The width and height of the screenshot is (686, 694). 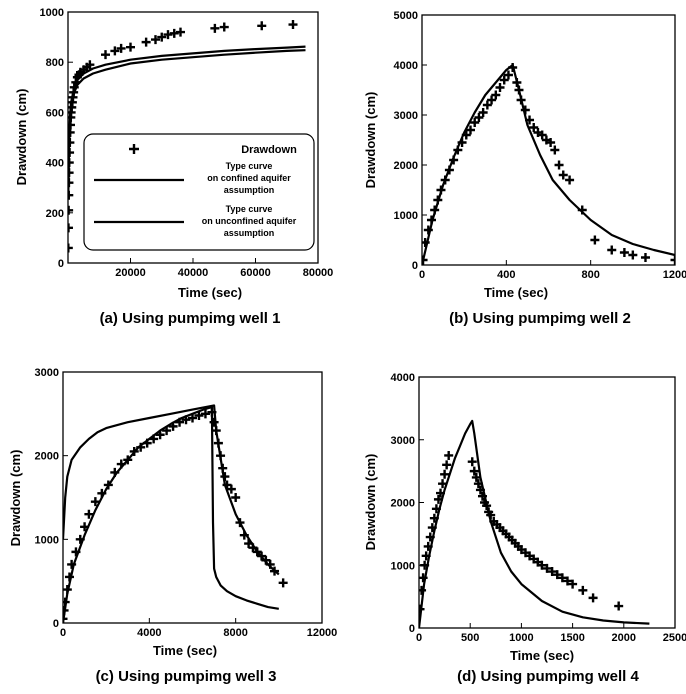 I want to click on y-tick-label: 400, so click(x=55, y=164).